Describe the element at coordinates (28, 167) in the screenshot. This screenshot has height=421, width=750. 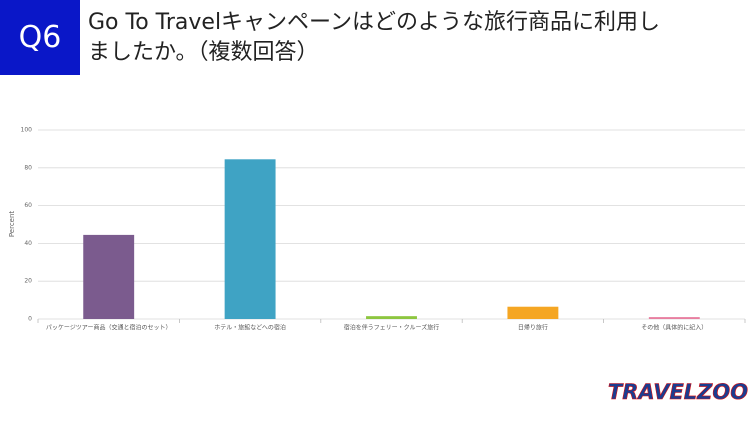
I see `y-tick-label: 80` at that location.